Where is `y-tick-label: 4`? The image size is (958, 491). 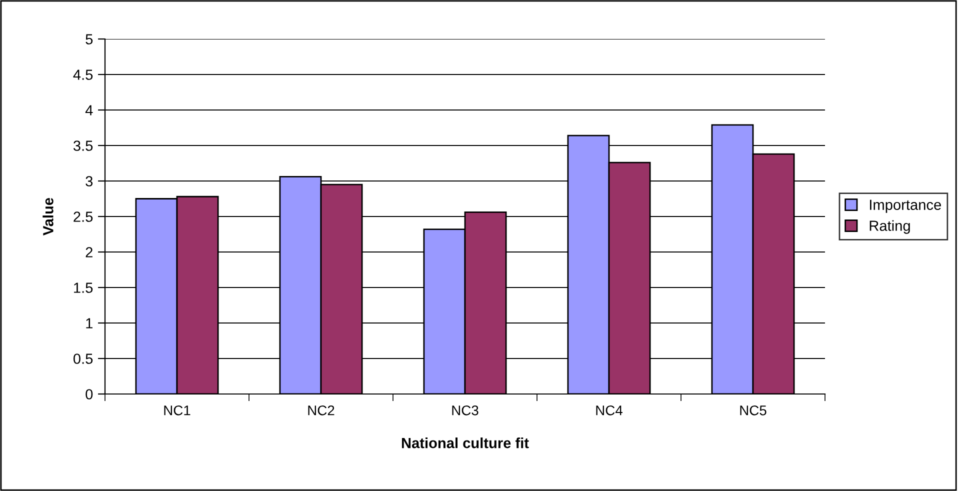 y-tick-label: 4 is located at coordinates (89, 110).